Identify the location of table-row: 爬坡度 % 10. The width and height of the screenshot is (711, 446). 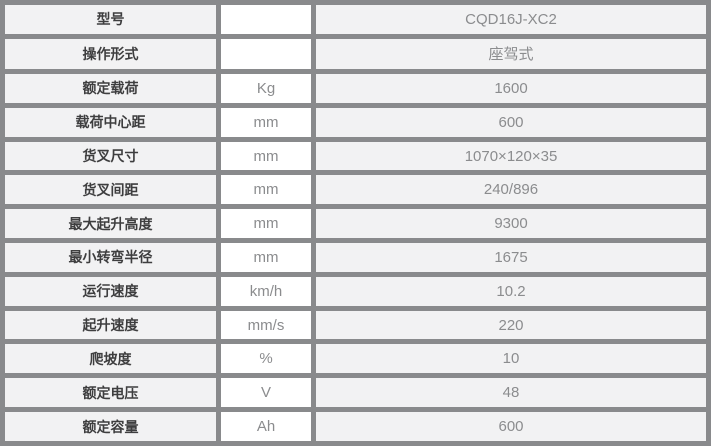
(355, 359).